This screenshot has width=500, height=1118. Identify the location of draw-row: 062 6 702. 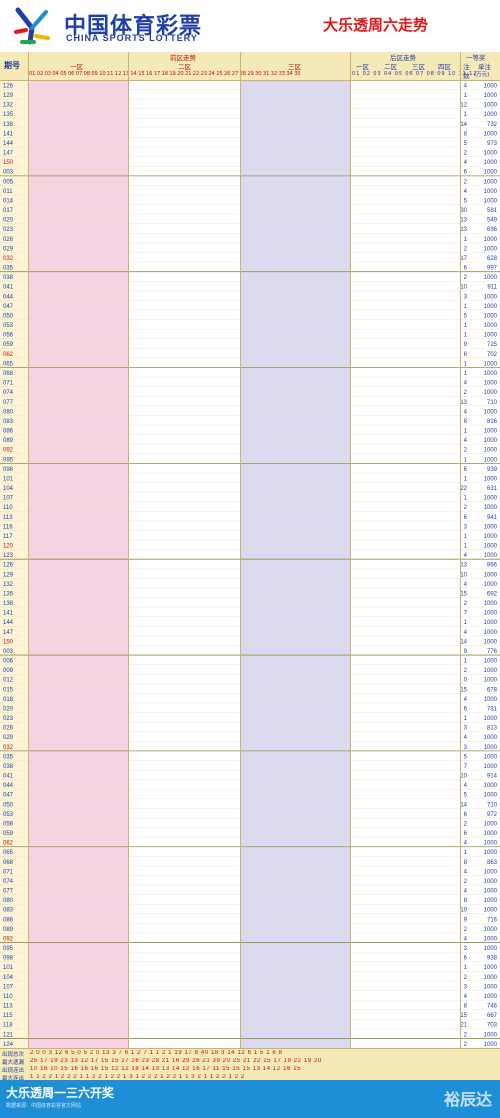
(250, 355).